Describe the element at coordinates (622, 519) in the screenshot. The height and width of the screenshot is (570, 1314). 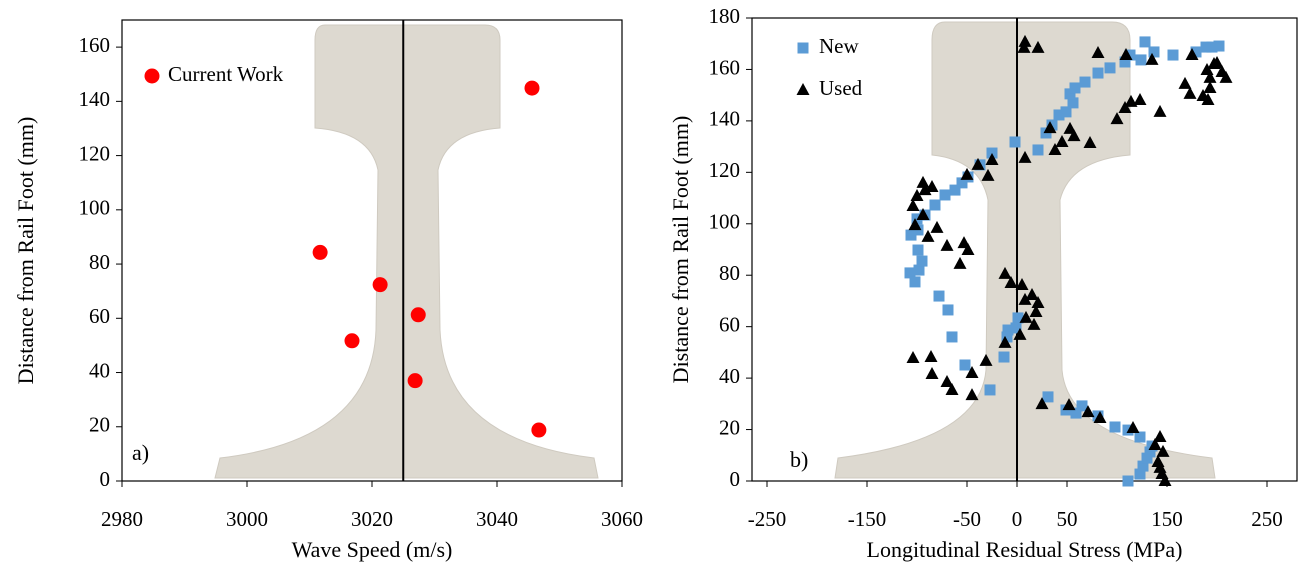
I see `x-tick-label: 3060` at that location.